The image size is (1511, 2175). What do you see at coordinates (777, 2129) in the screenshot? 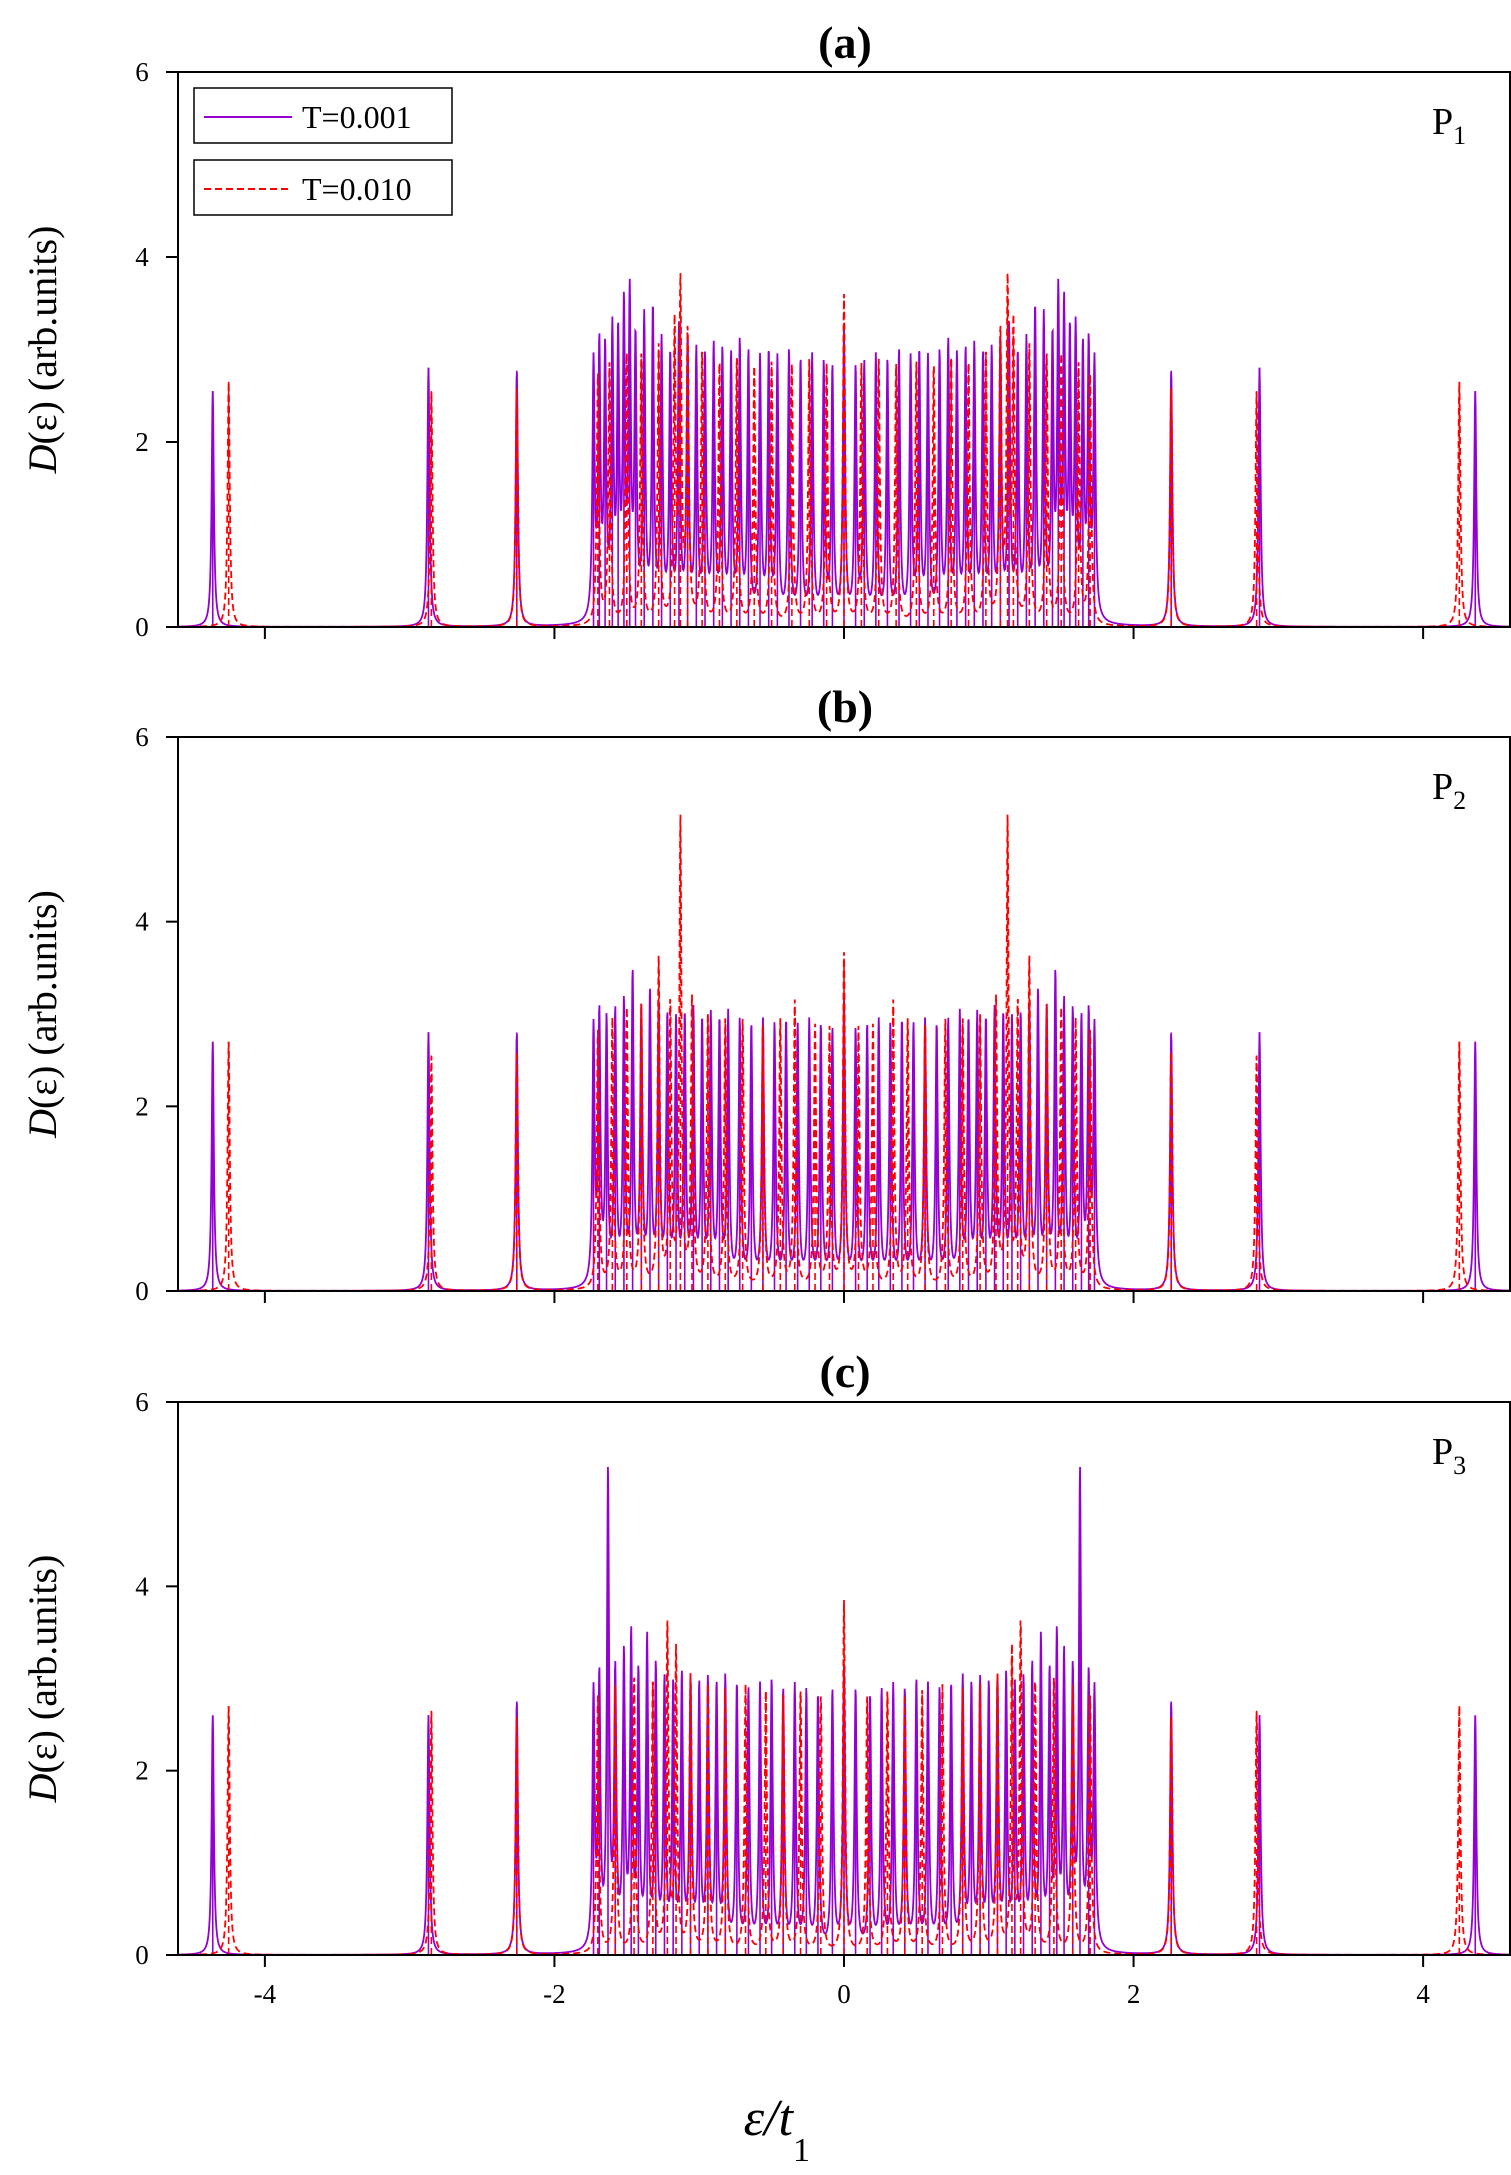
I see `x-axis-label: ε/t1` at bounding box center [777, 2129].